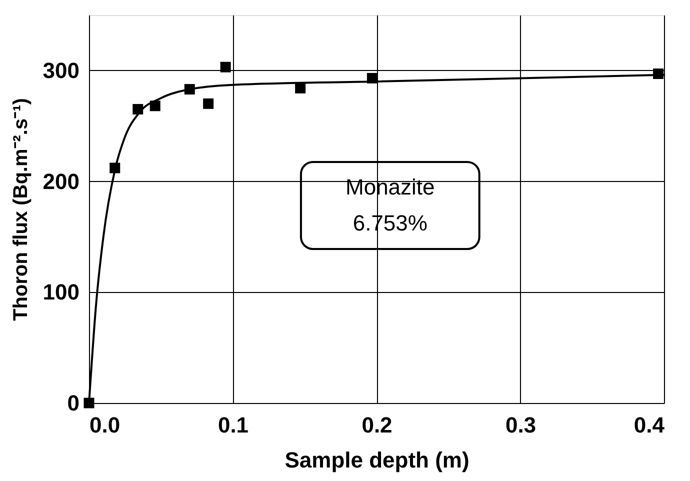 The height and width of the screenshot is (481, 690). I want to click on y-tick-label: 100, so click(61, 292).